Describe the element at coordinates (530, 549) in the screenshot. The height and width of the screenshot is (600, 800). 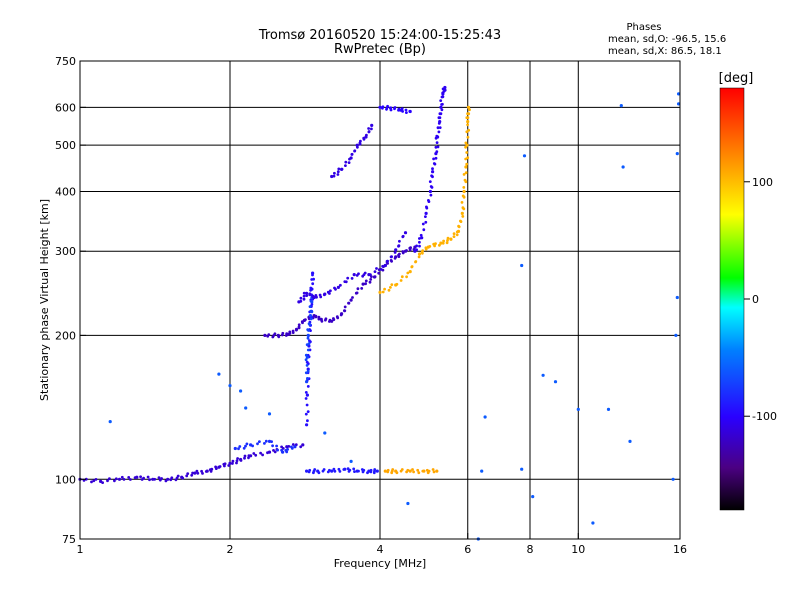
I see `x-tick-label: 8` at that location.